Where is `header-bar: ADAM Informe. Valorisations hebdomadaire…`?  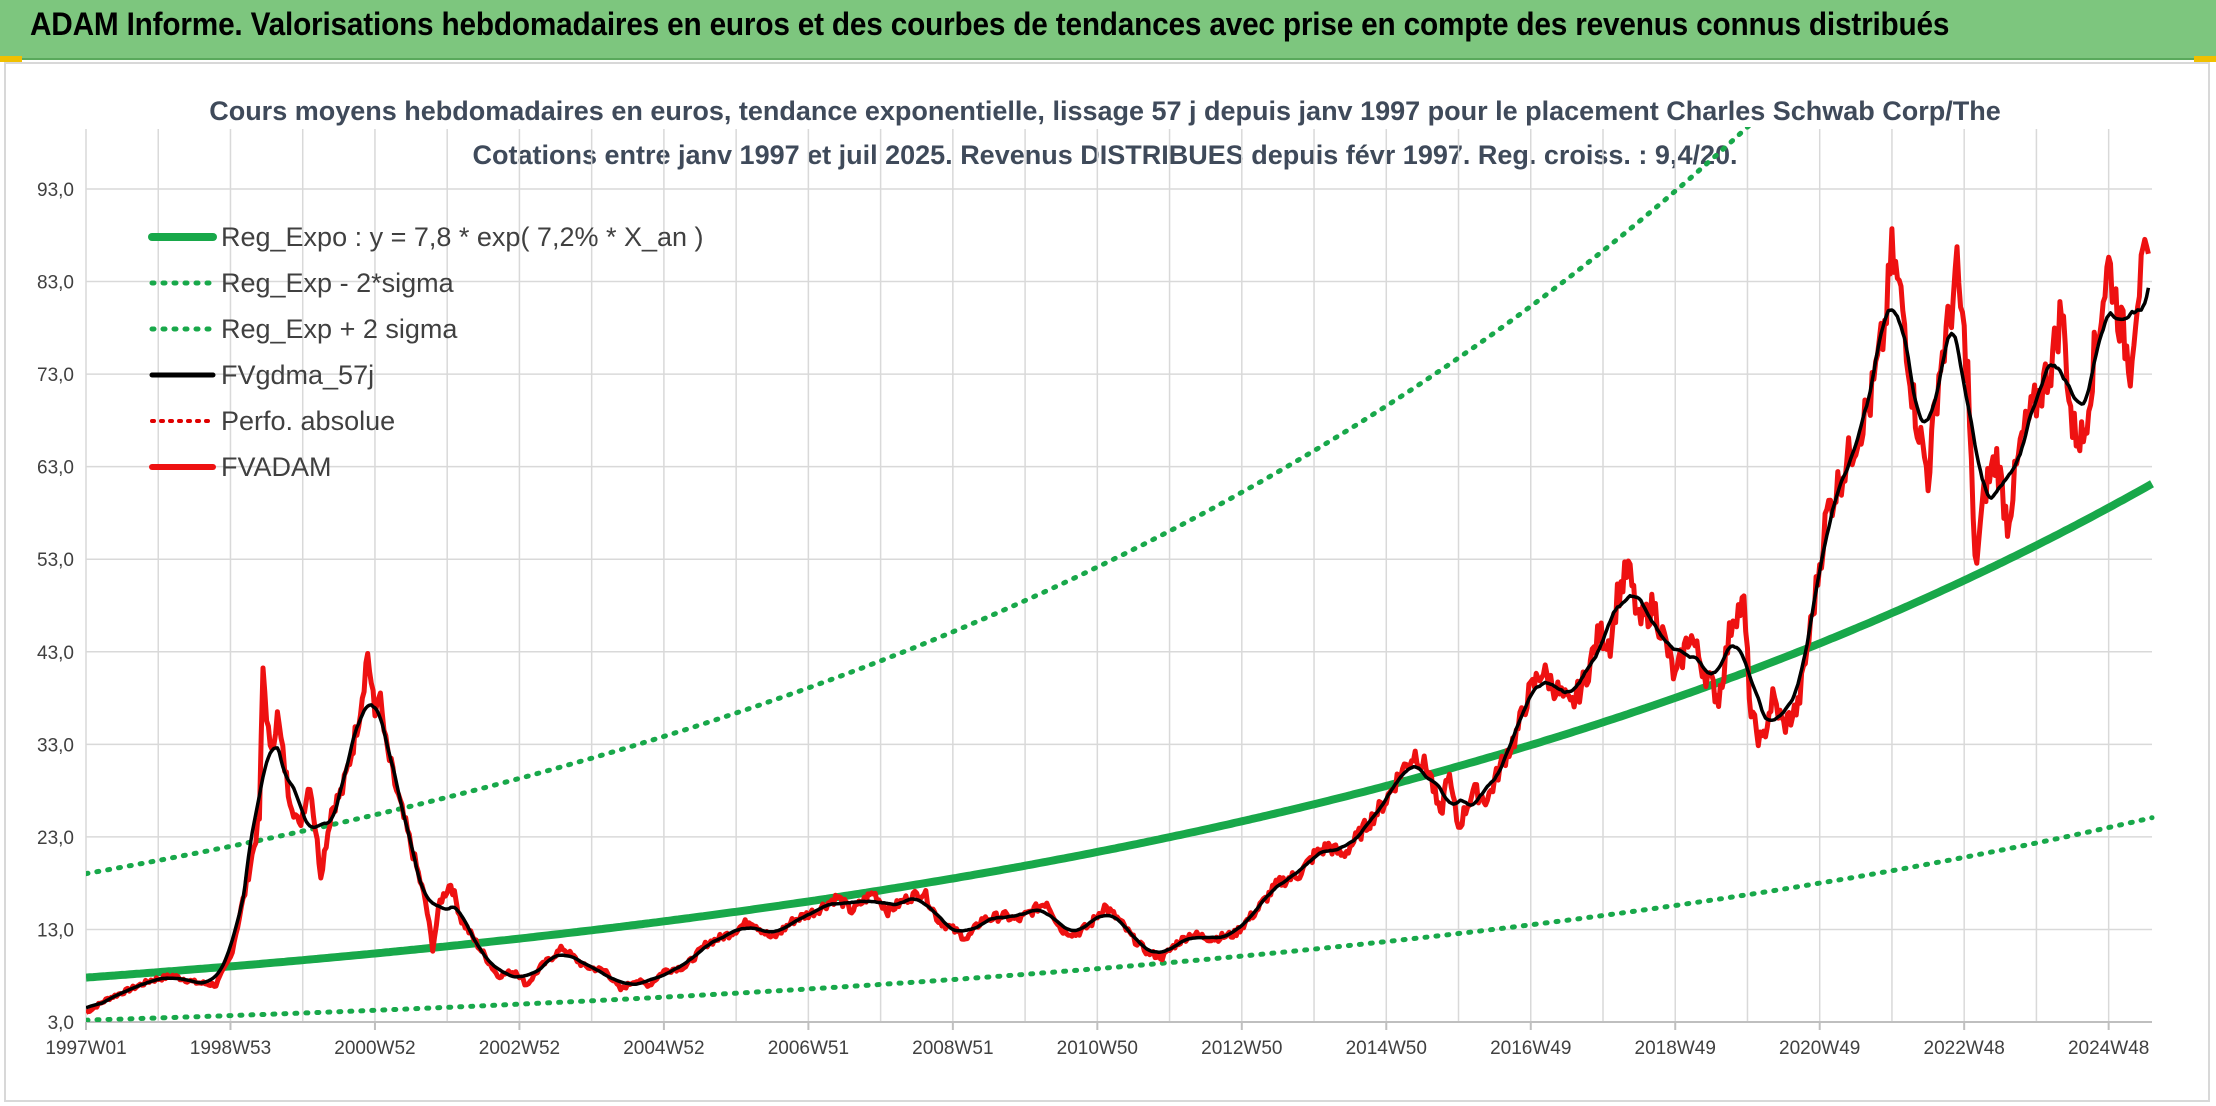
header-bar: ADAM Informe. Valorisations hebdomadaire… is located at coordinates (1108, 30).